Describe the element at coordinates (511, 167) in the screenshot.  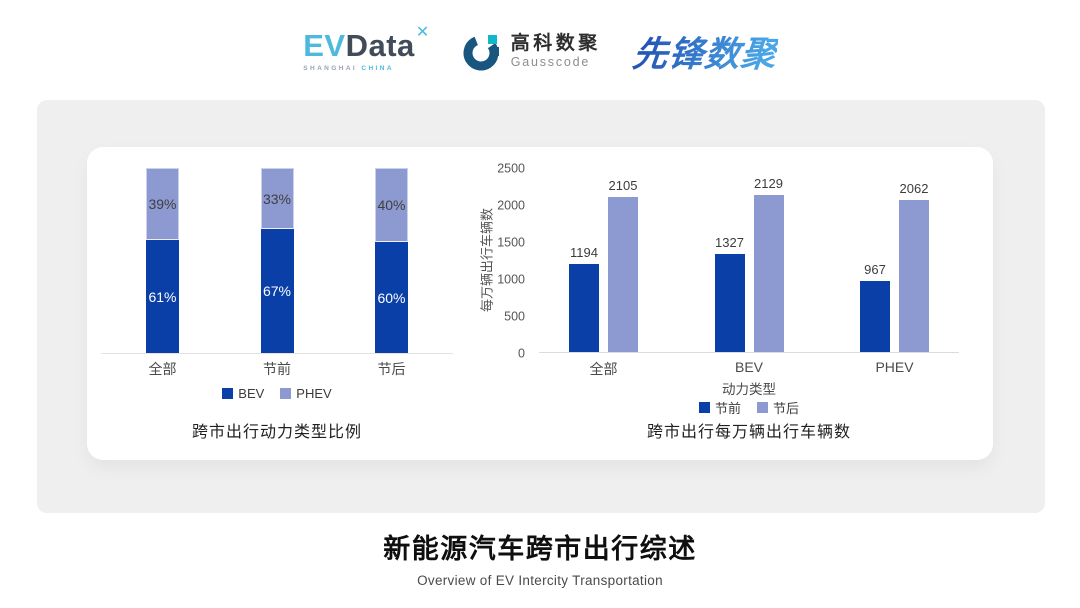
I see `y-tick-label: 2500` at that location.